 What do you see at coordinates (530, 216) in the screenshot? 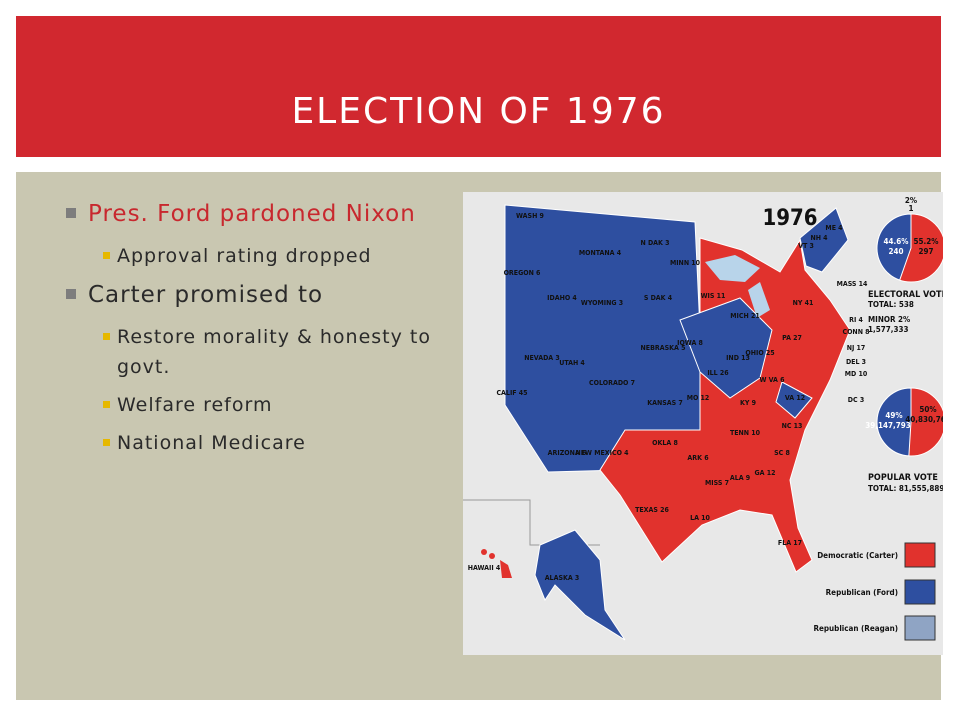
I see `state-label: WASH 9` at bounding box center [530, 216].